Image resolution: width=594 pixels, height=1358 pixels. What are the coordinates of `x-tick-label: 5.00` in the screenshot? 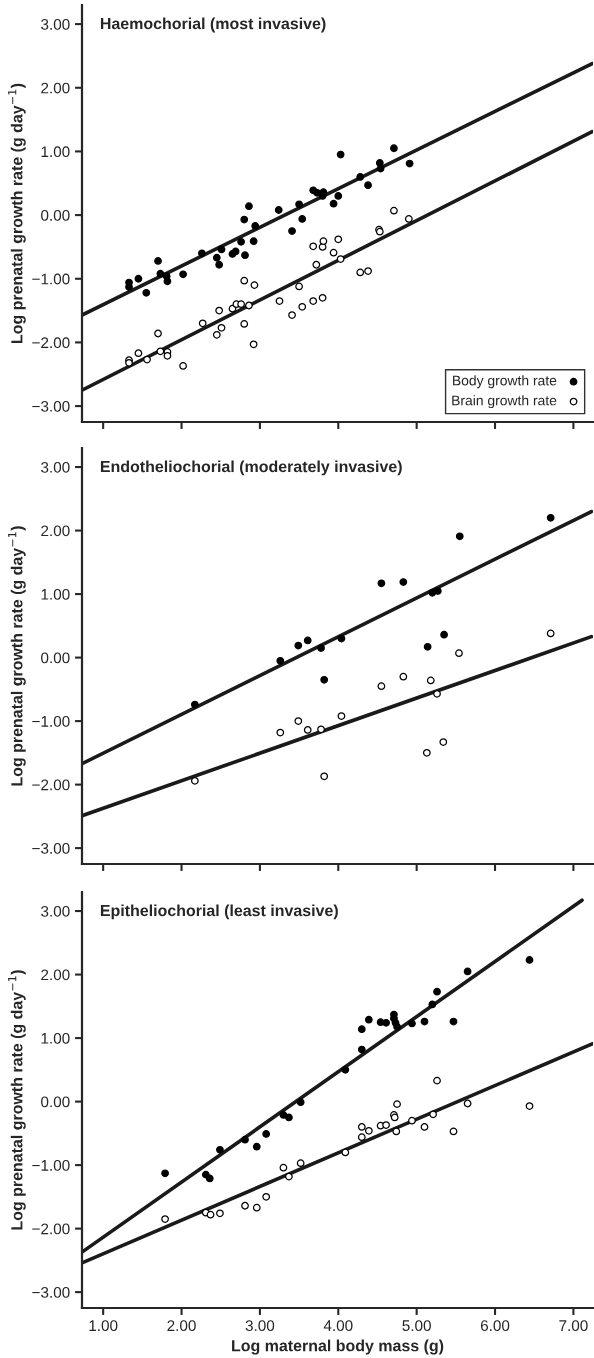 It's located at (416, 1326).